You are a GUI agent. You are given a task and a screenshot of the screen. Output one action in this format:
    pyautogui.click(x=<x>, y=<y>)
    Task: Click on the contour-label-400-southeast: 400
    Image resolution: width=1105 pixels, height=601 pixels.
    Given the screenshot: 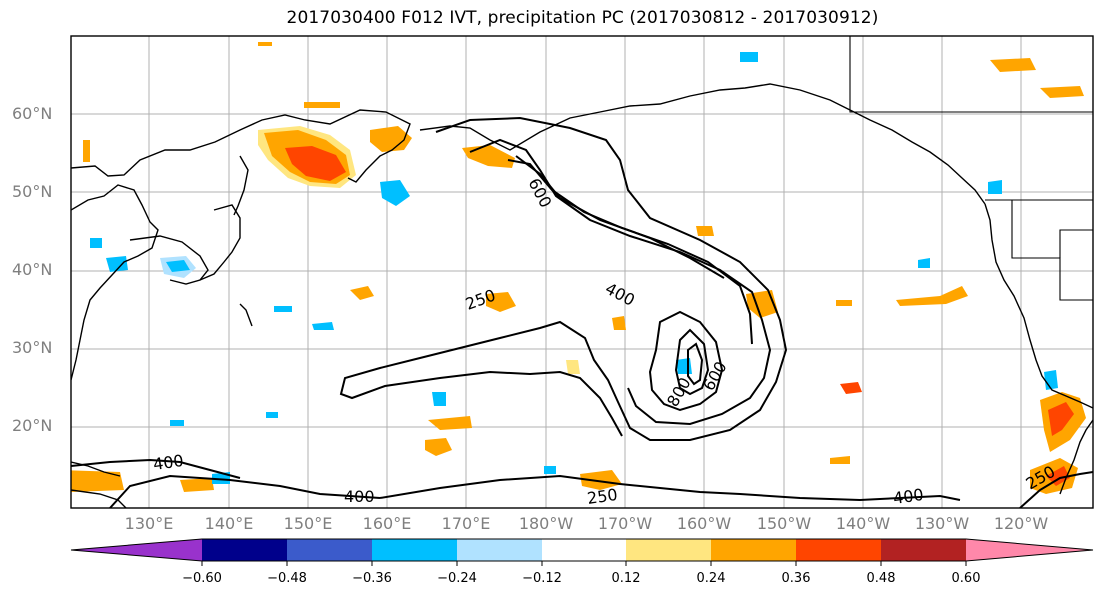 What is the action you would take?
    pyautogui.click(x=908, y=496)
    